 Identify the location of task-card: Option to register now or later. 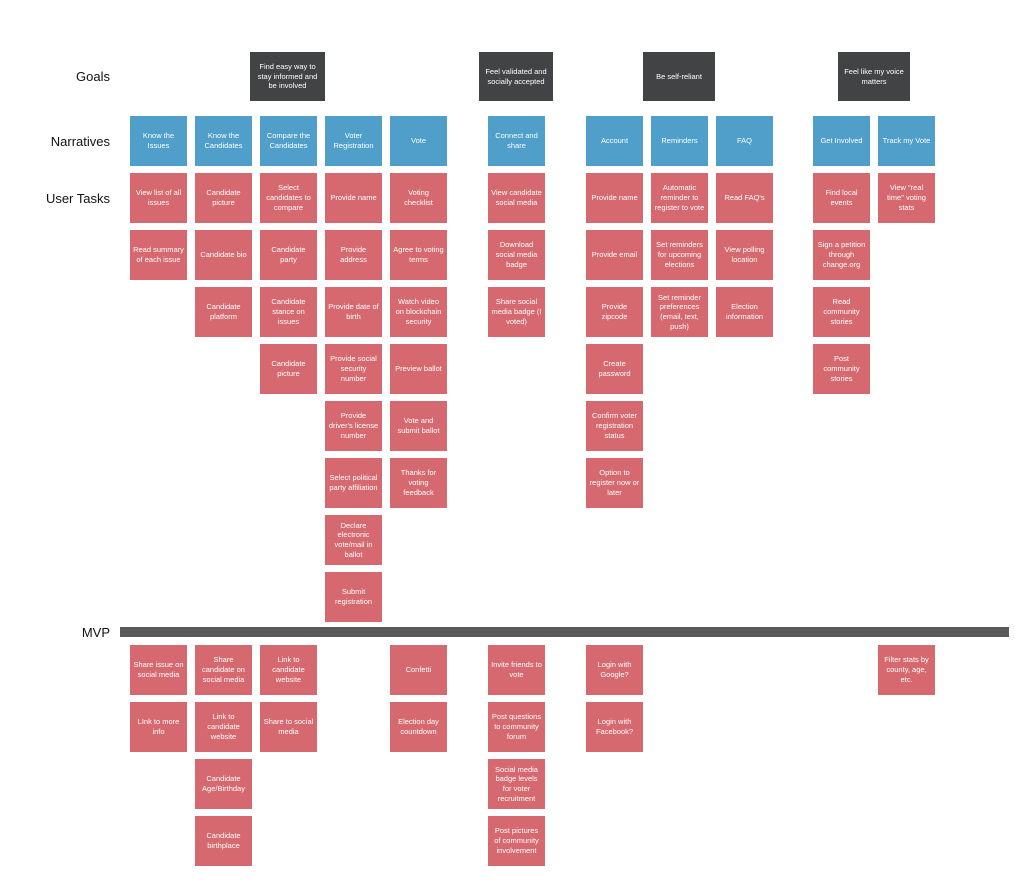
(614, 483).